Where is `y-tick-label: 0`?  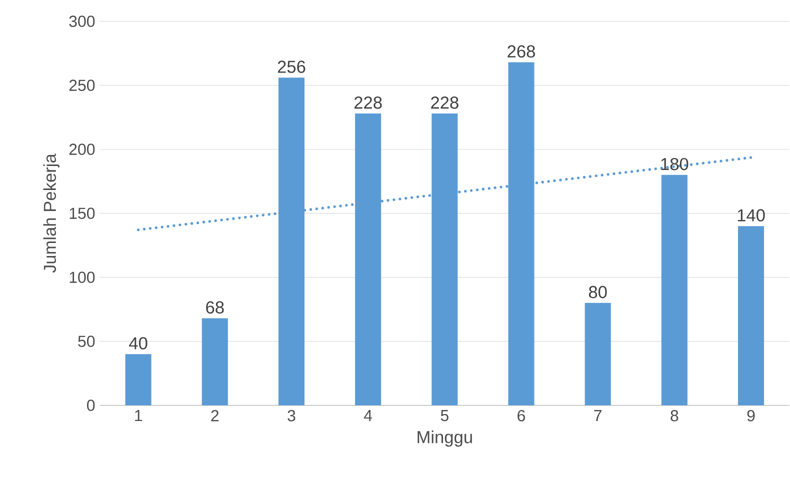 y-tick-label: 0 is located at coordinates (91, 405).